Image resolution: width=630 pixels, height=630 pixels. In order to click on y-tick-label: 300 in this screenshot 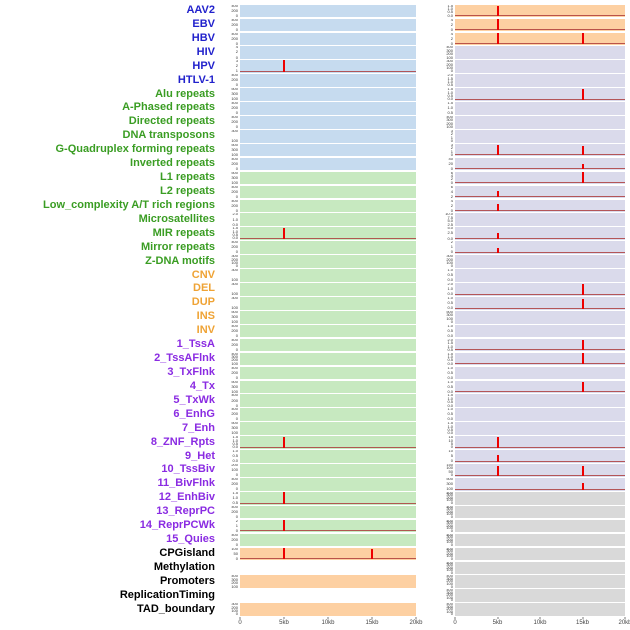, I will do `click(449, 495)`.